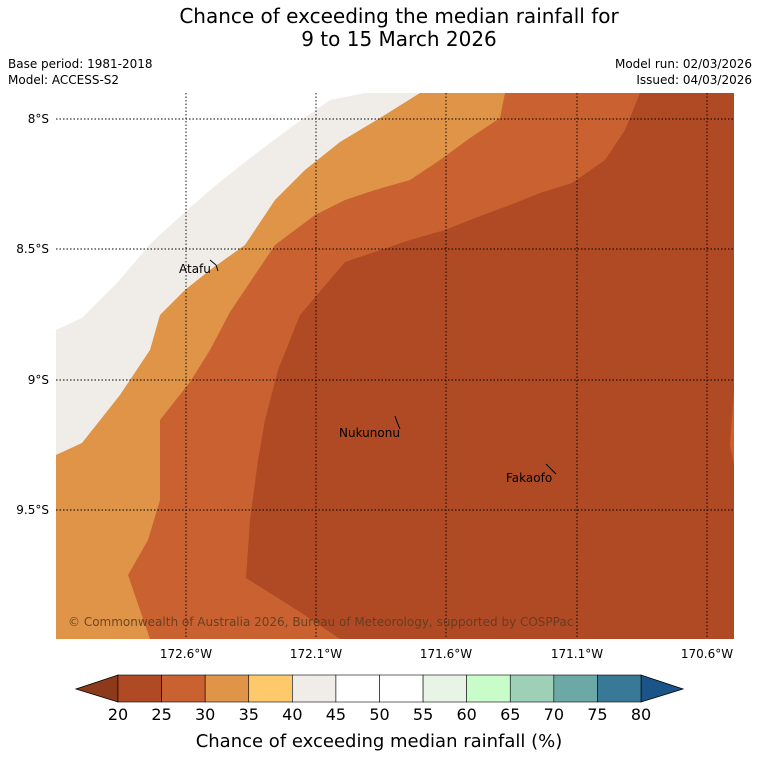 This screenshot has height=781, width=758. I want to click on lon-label-172-6w: 172.6°W, so click(186, 654).